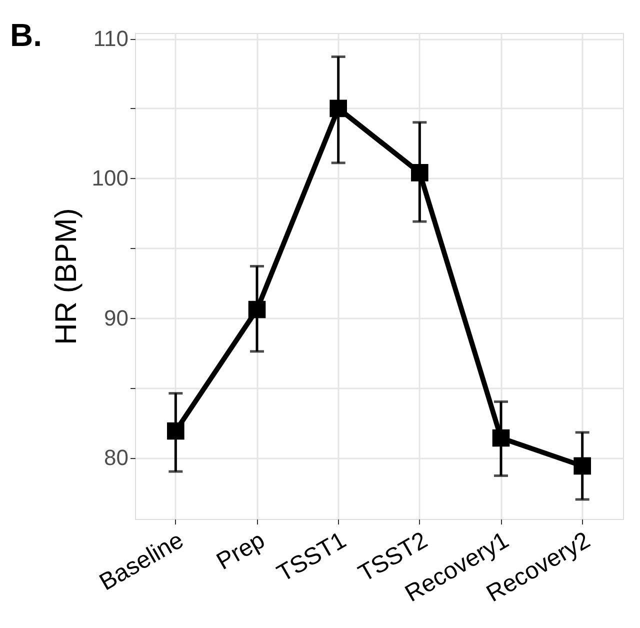  I want to click on x-tick-label: Prep, so click(241, 551).